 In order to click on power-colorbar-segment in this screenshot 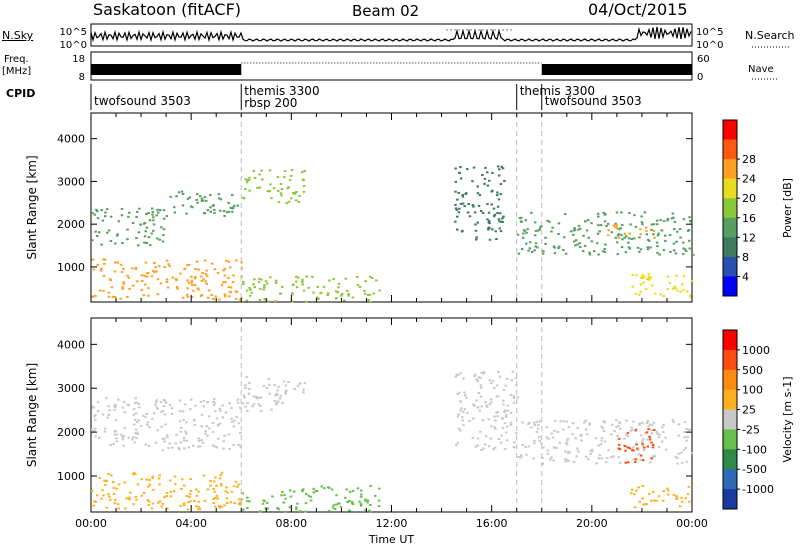, I will do `click(730, 188)`.